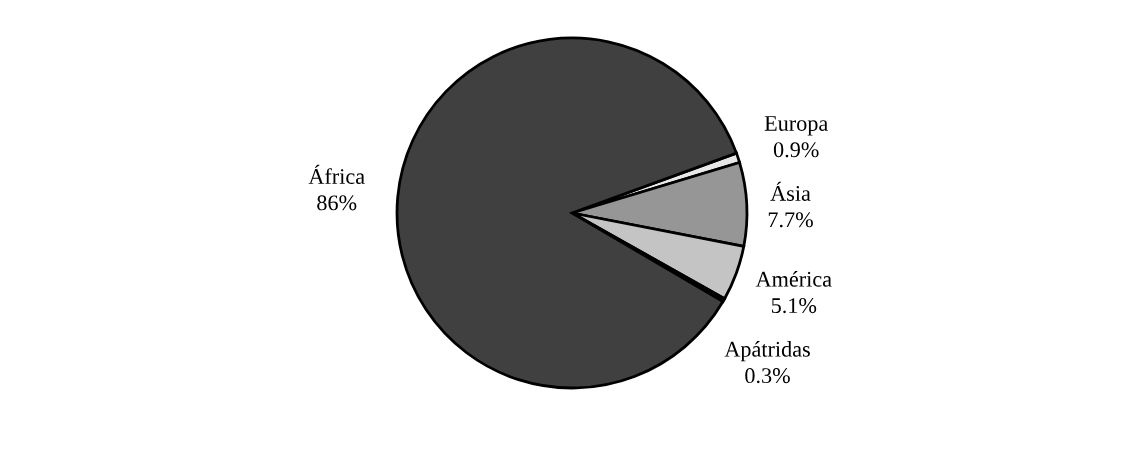 The width and height of the screenshot is (1123, 470). Describe the element at coordinates (767, 351) in the screenshot. I see `slice-label: Apátridas` at that location.